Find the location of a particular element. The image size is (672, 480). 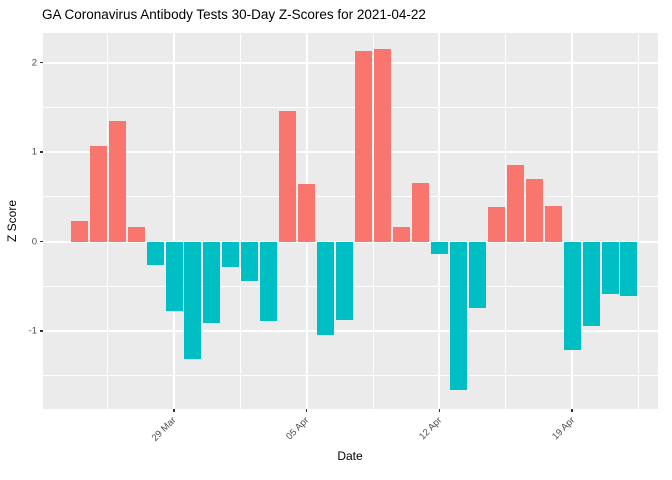

x-axis-title: Date is located at coordinates (350, 456).